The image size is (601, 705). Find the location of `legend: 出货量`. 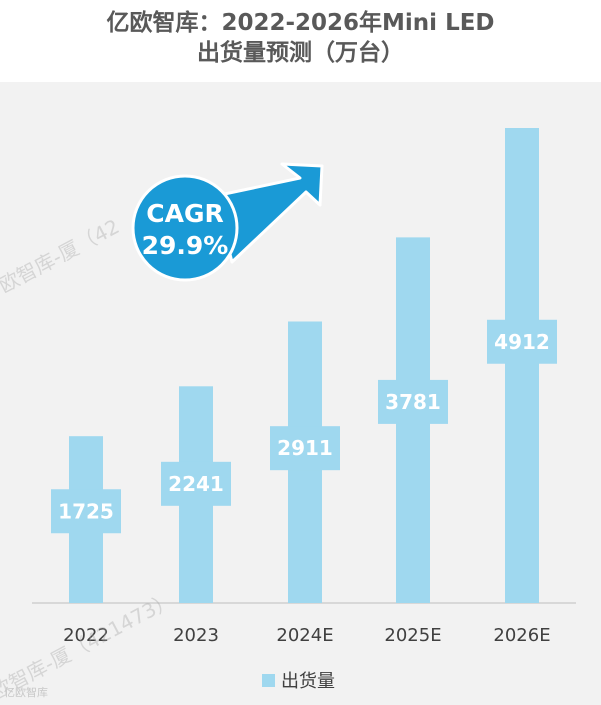

legend: 出货量 is located at coordinates (298, 680).